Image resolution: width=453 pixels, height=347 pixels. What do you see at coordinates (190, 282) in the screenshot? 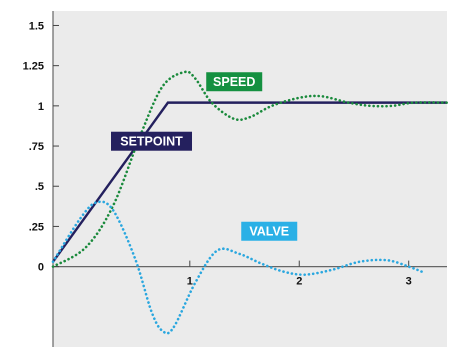
I see `x-tick-label: 1` at bounding box center [190, 282].